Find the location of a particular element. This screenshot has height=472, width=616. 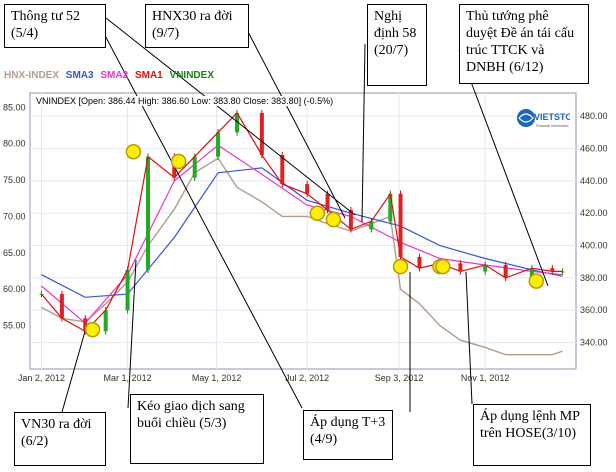

chart-legend: HNX-INDEX SMA3 SMA2 SMA1 VNINDEX is located at coordinates (111, 75).